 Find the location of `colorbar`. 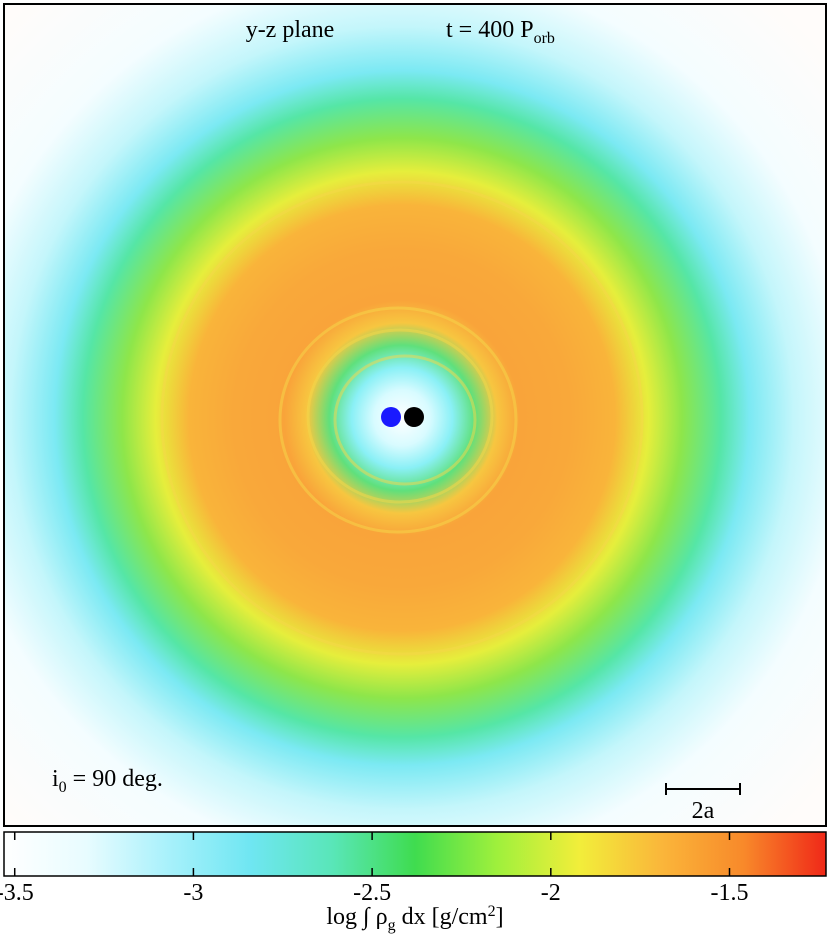

colorbar is located at coordinates (415, 854).